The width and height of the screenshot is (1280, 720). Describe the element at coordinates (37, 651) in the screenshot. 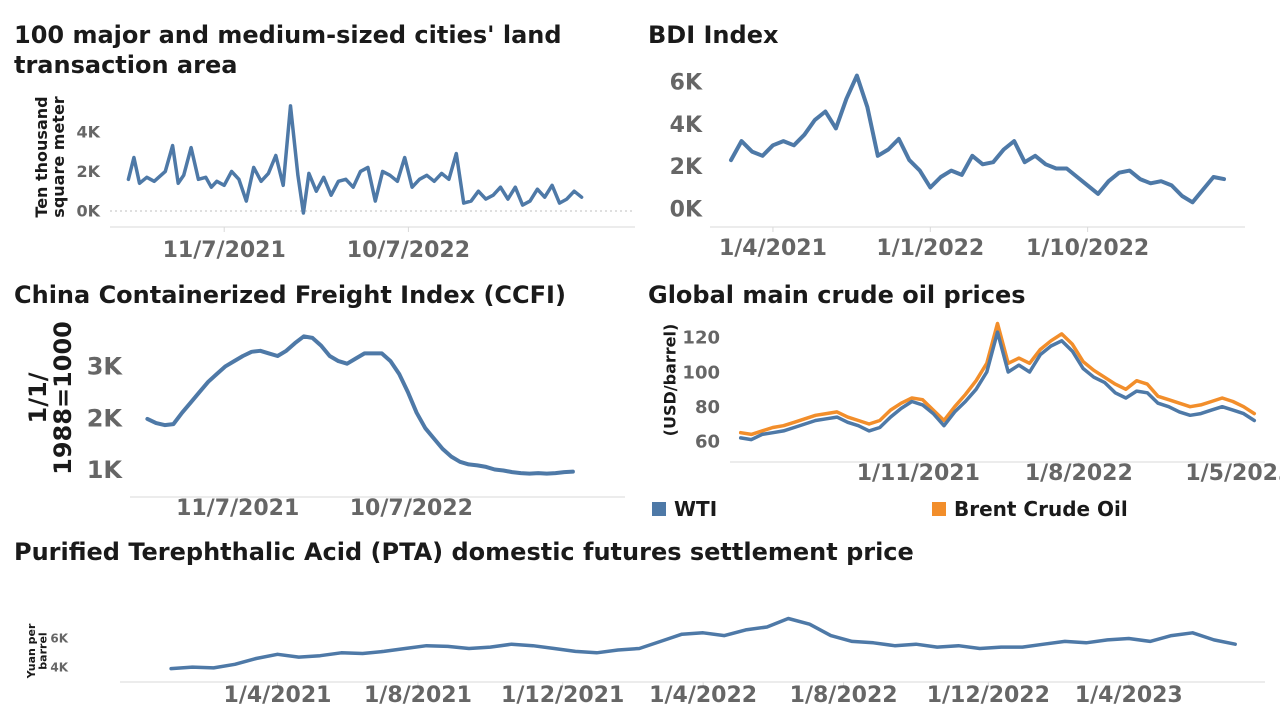

I see `y-axis-title: Yuan perbarrel` at that location.